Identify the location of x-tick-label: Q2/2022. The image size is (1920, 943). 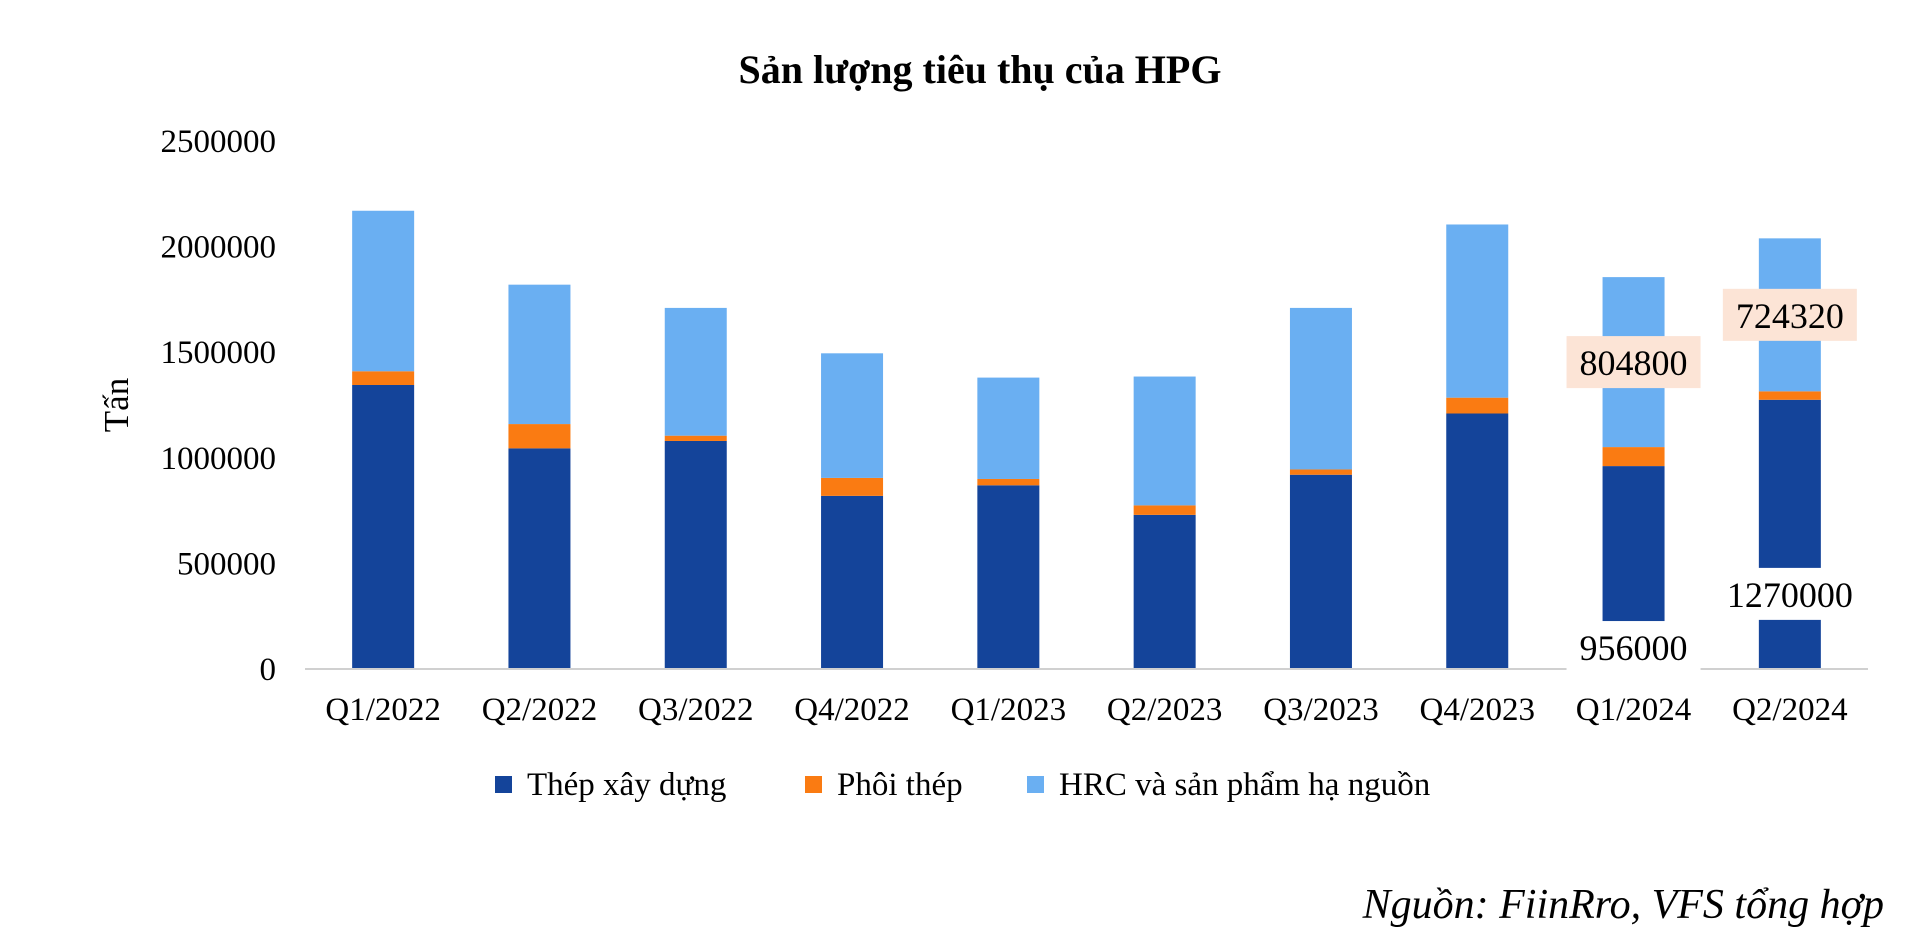
(540, 710).